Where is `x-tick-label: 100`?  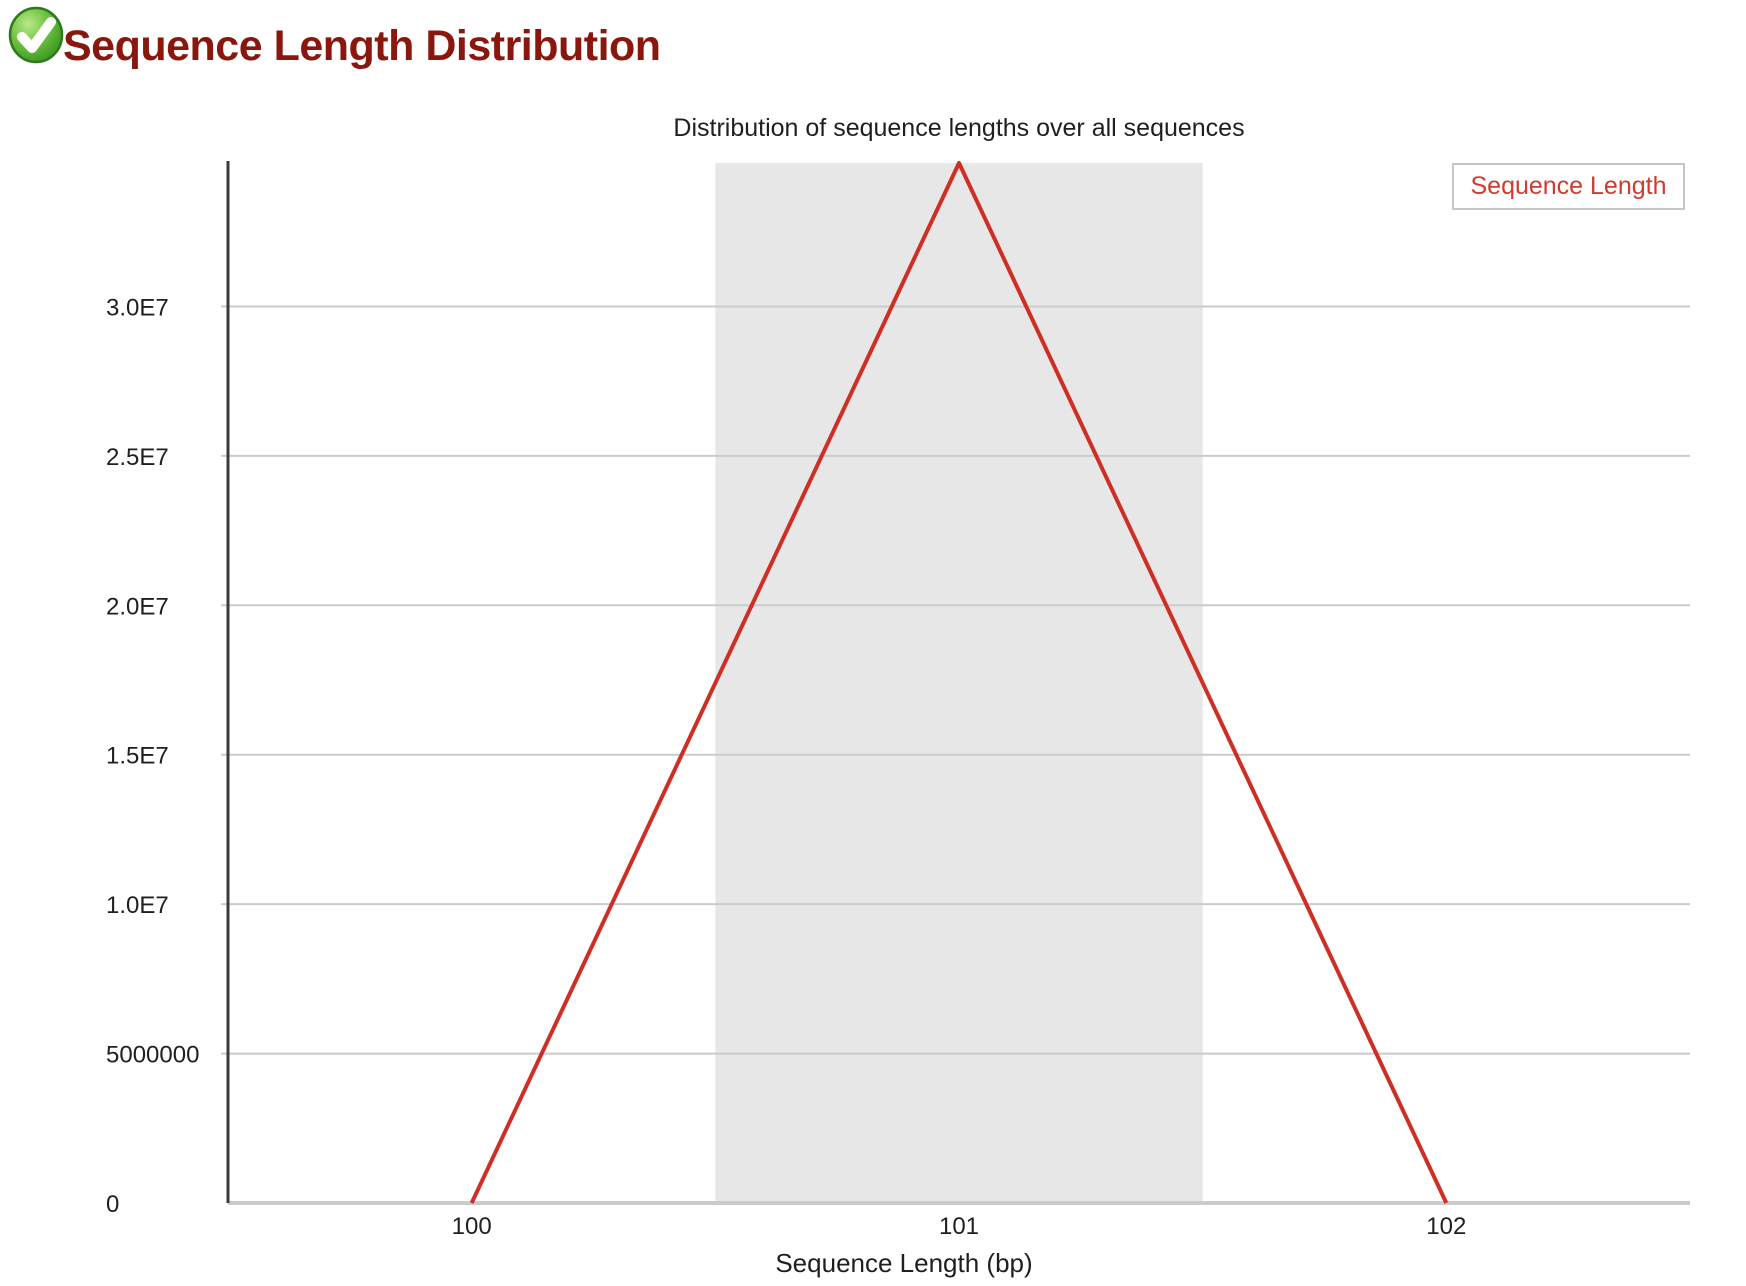 x-tick-label: 100 is located at coordinates (472, 1226).